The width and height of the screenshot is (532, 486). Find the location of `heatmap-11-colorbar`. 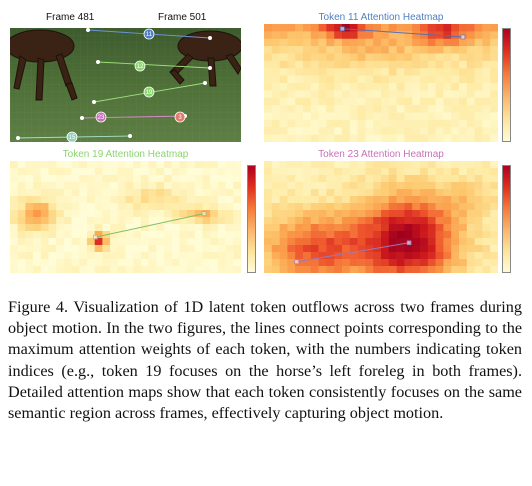

heatmap-11-colorbar is located at coordinates (506, 85).